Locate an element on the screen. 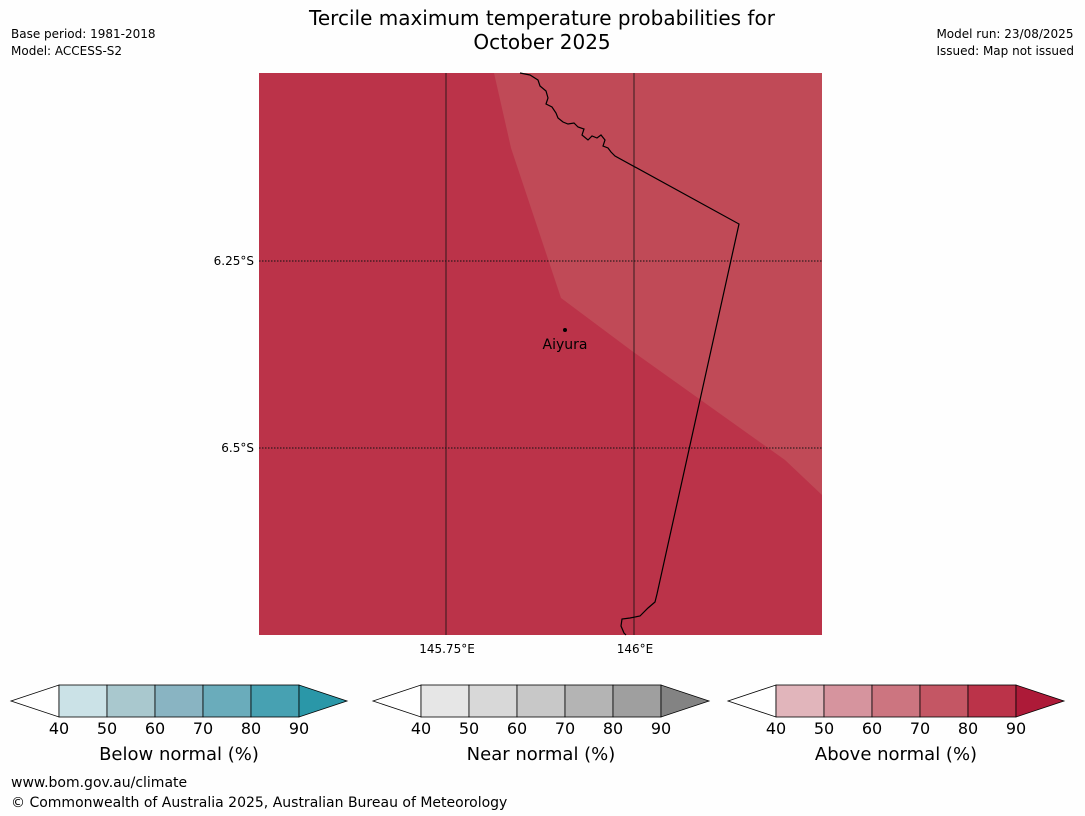 This screenshot has height=816, width=1085. model-run-text: Model run: 23/08/2025 is located at coordinates (1005, 34).